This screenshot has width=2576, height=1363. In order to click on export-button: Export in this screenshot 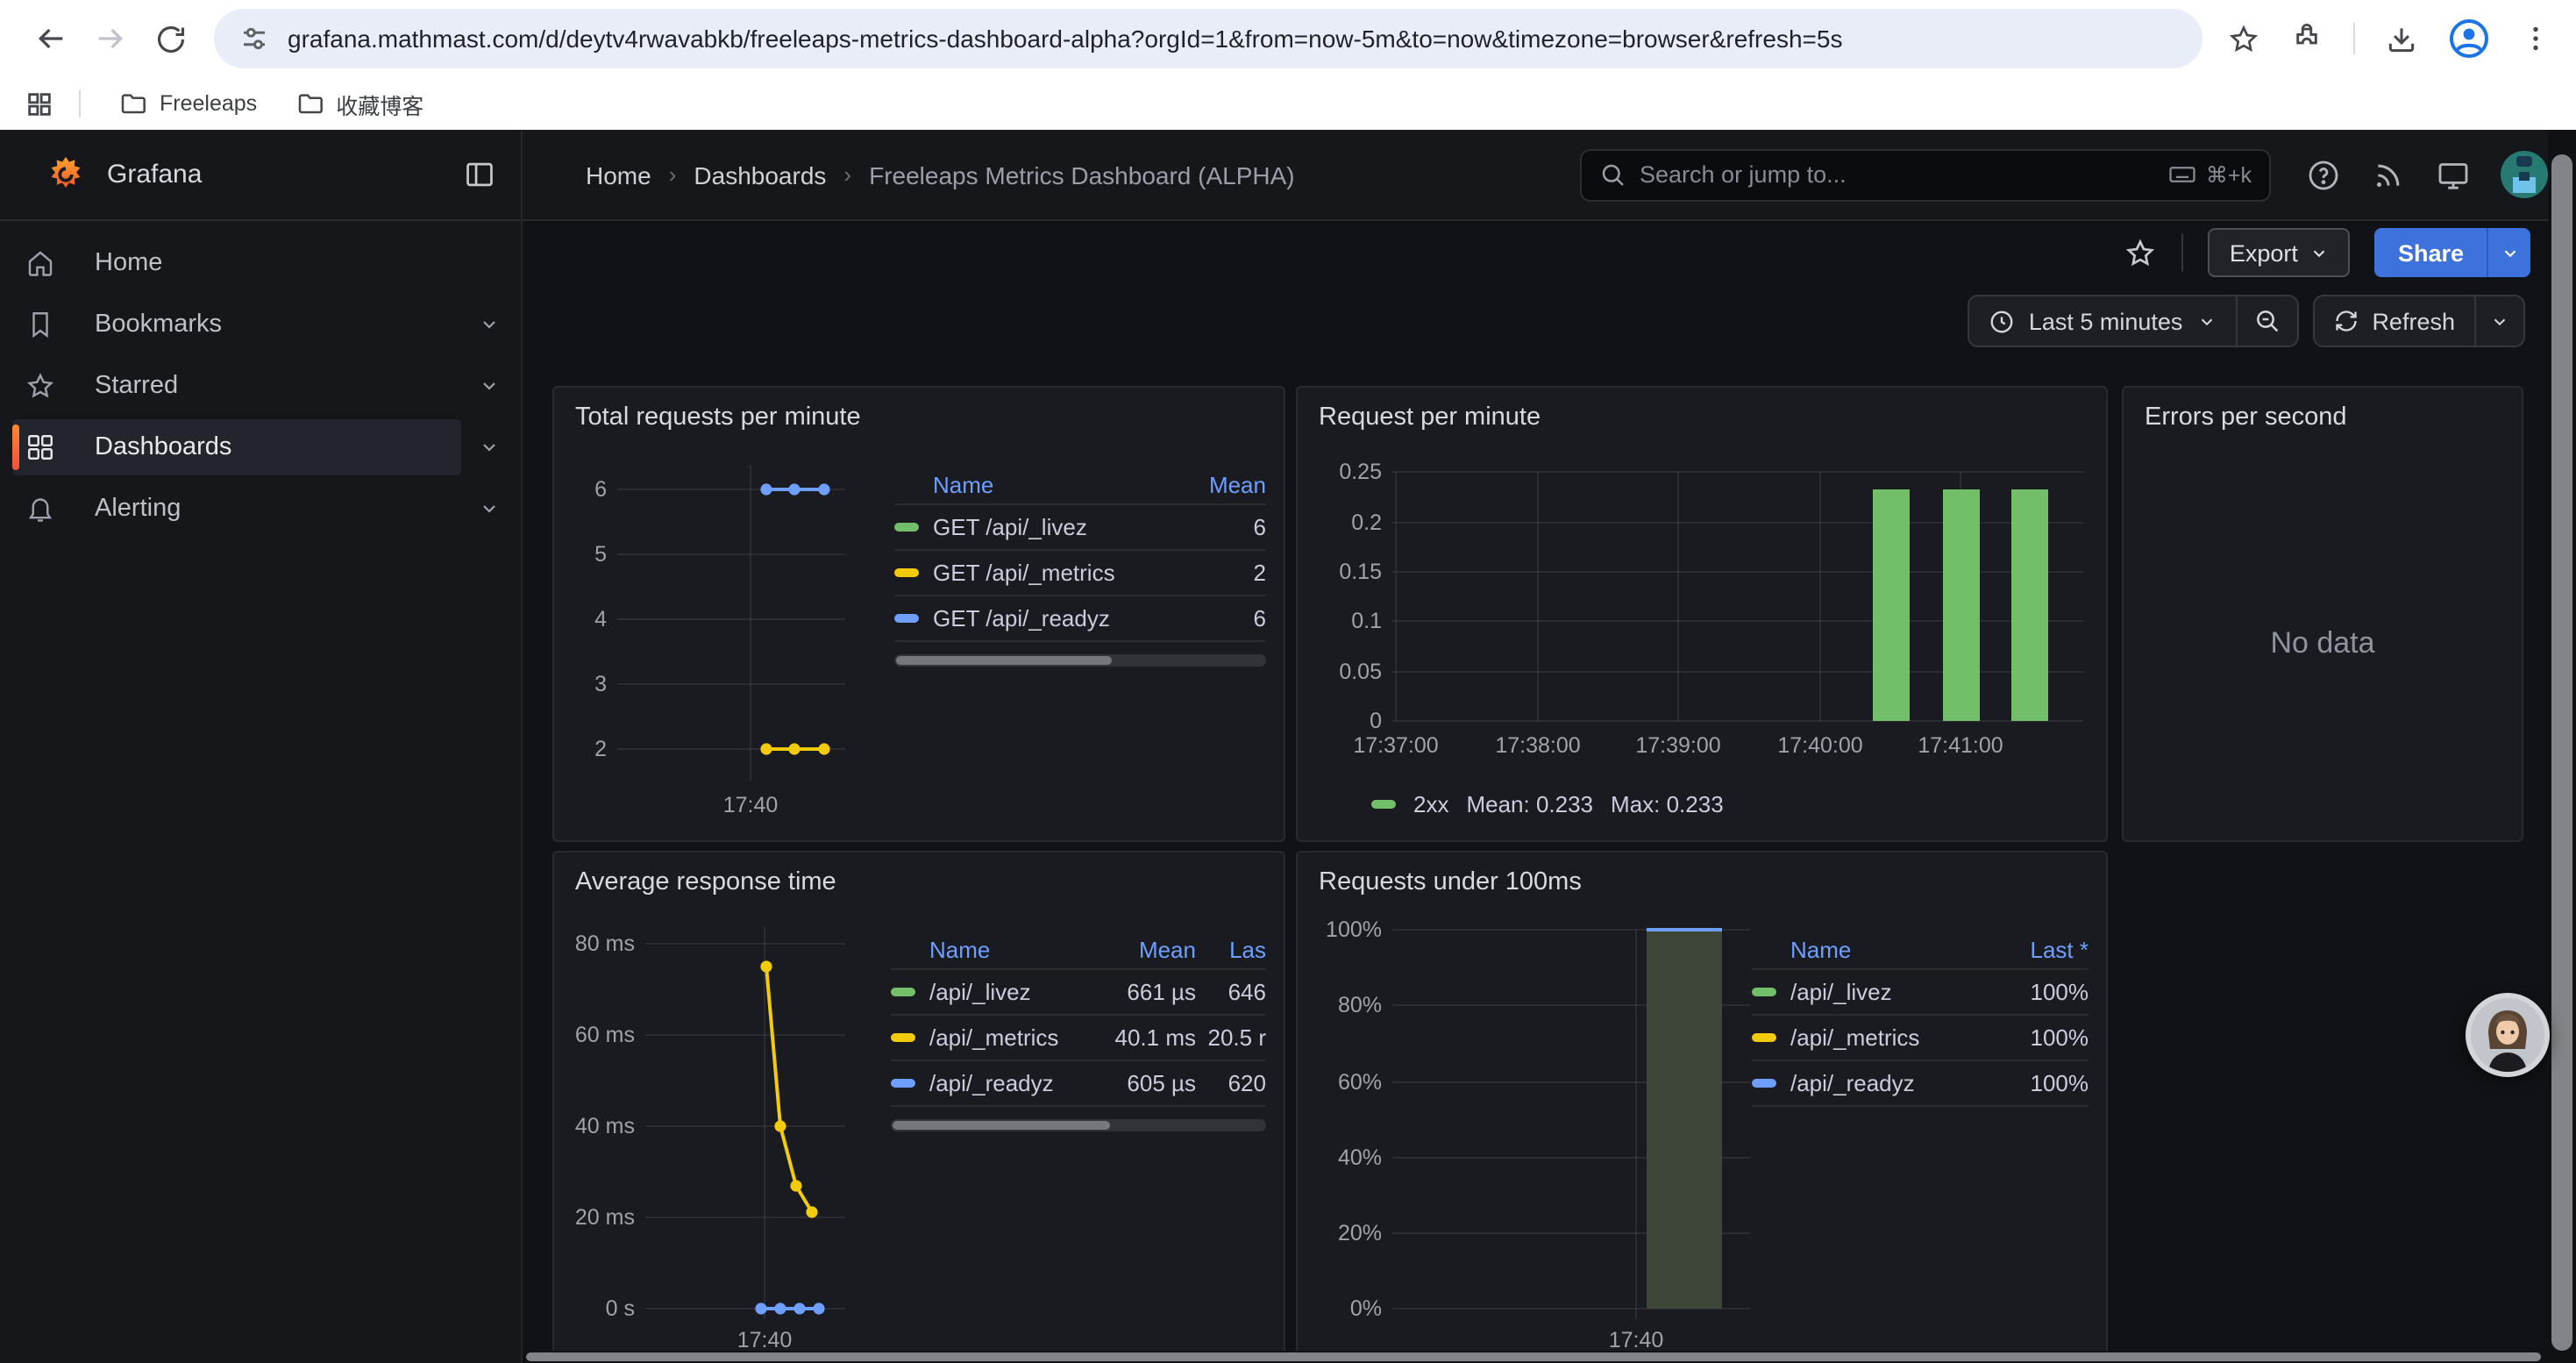, I will do `click(2279, 252)`.